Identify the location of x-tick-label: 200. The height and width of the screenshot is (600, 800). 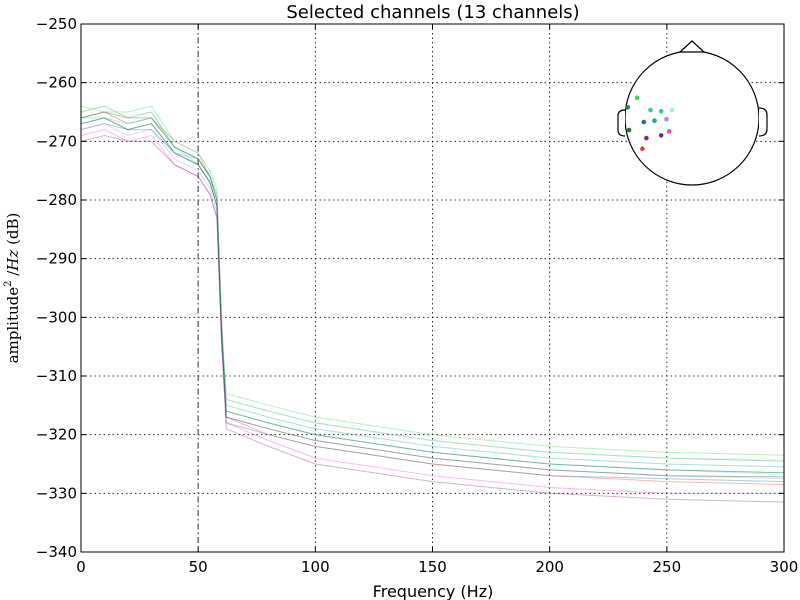
(549, 567).